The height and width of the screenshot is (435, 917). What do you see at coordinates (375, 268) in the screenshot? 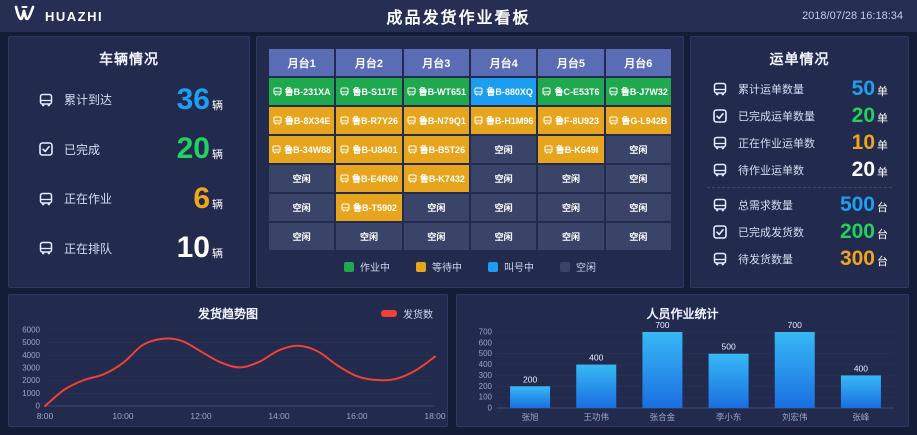
I see `legend-label: 作业中` at bounding box center [375, 268].